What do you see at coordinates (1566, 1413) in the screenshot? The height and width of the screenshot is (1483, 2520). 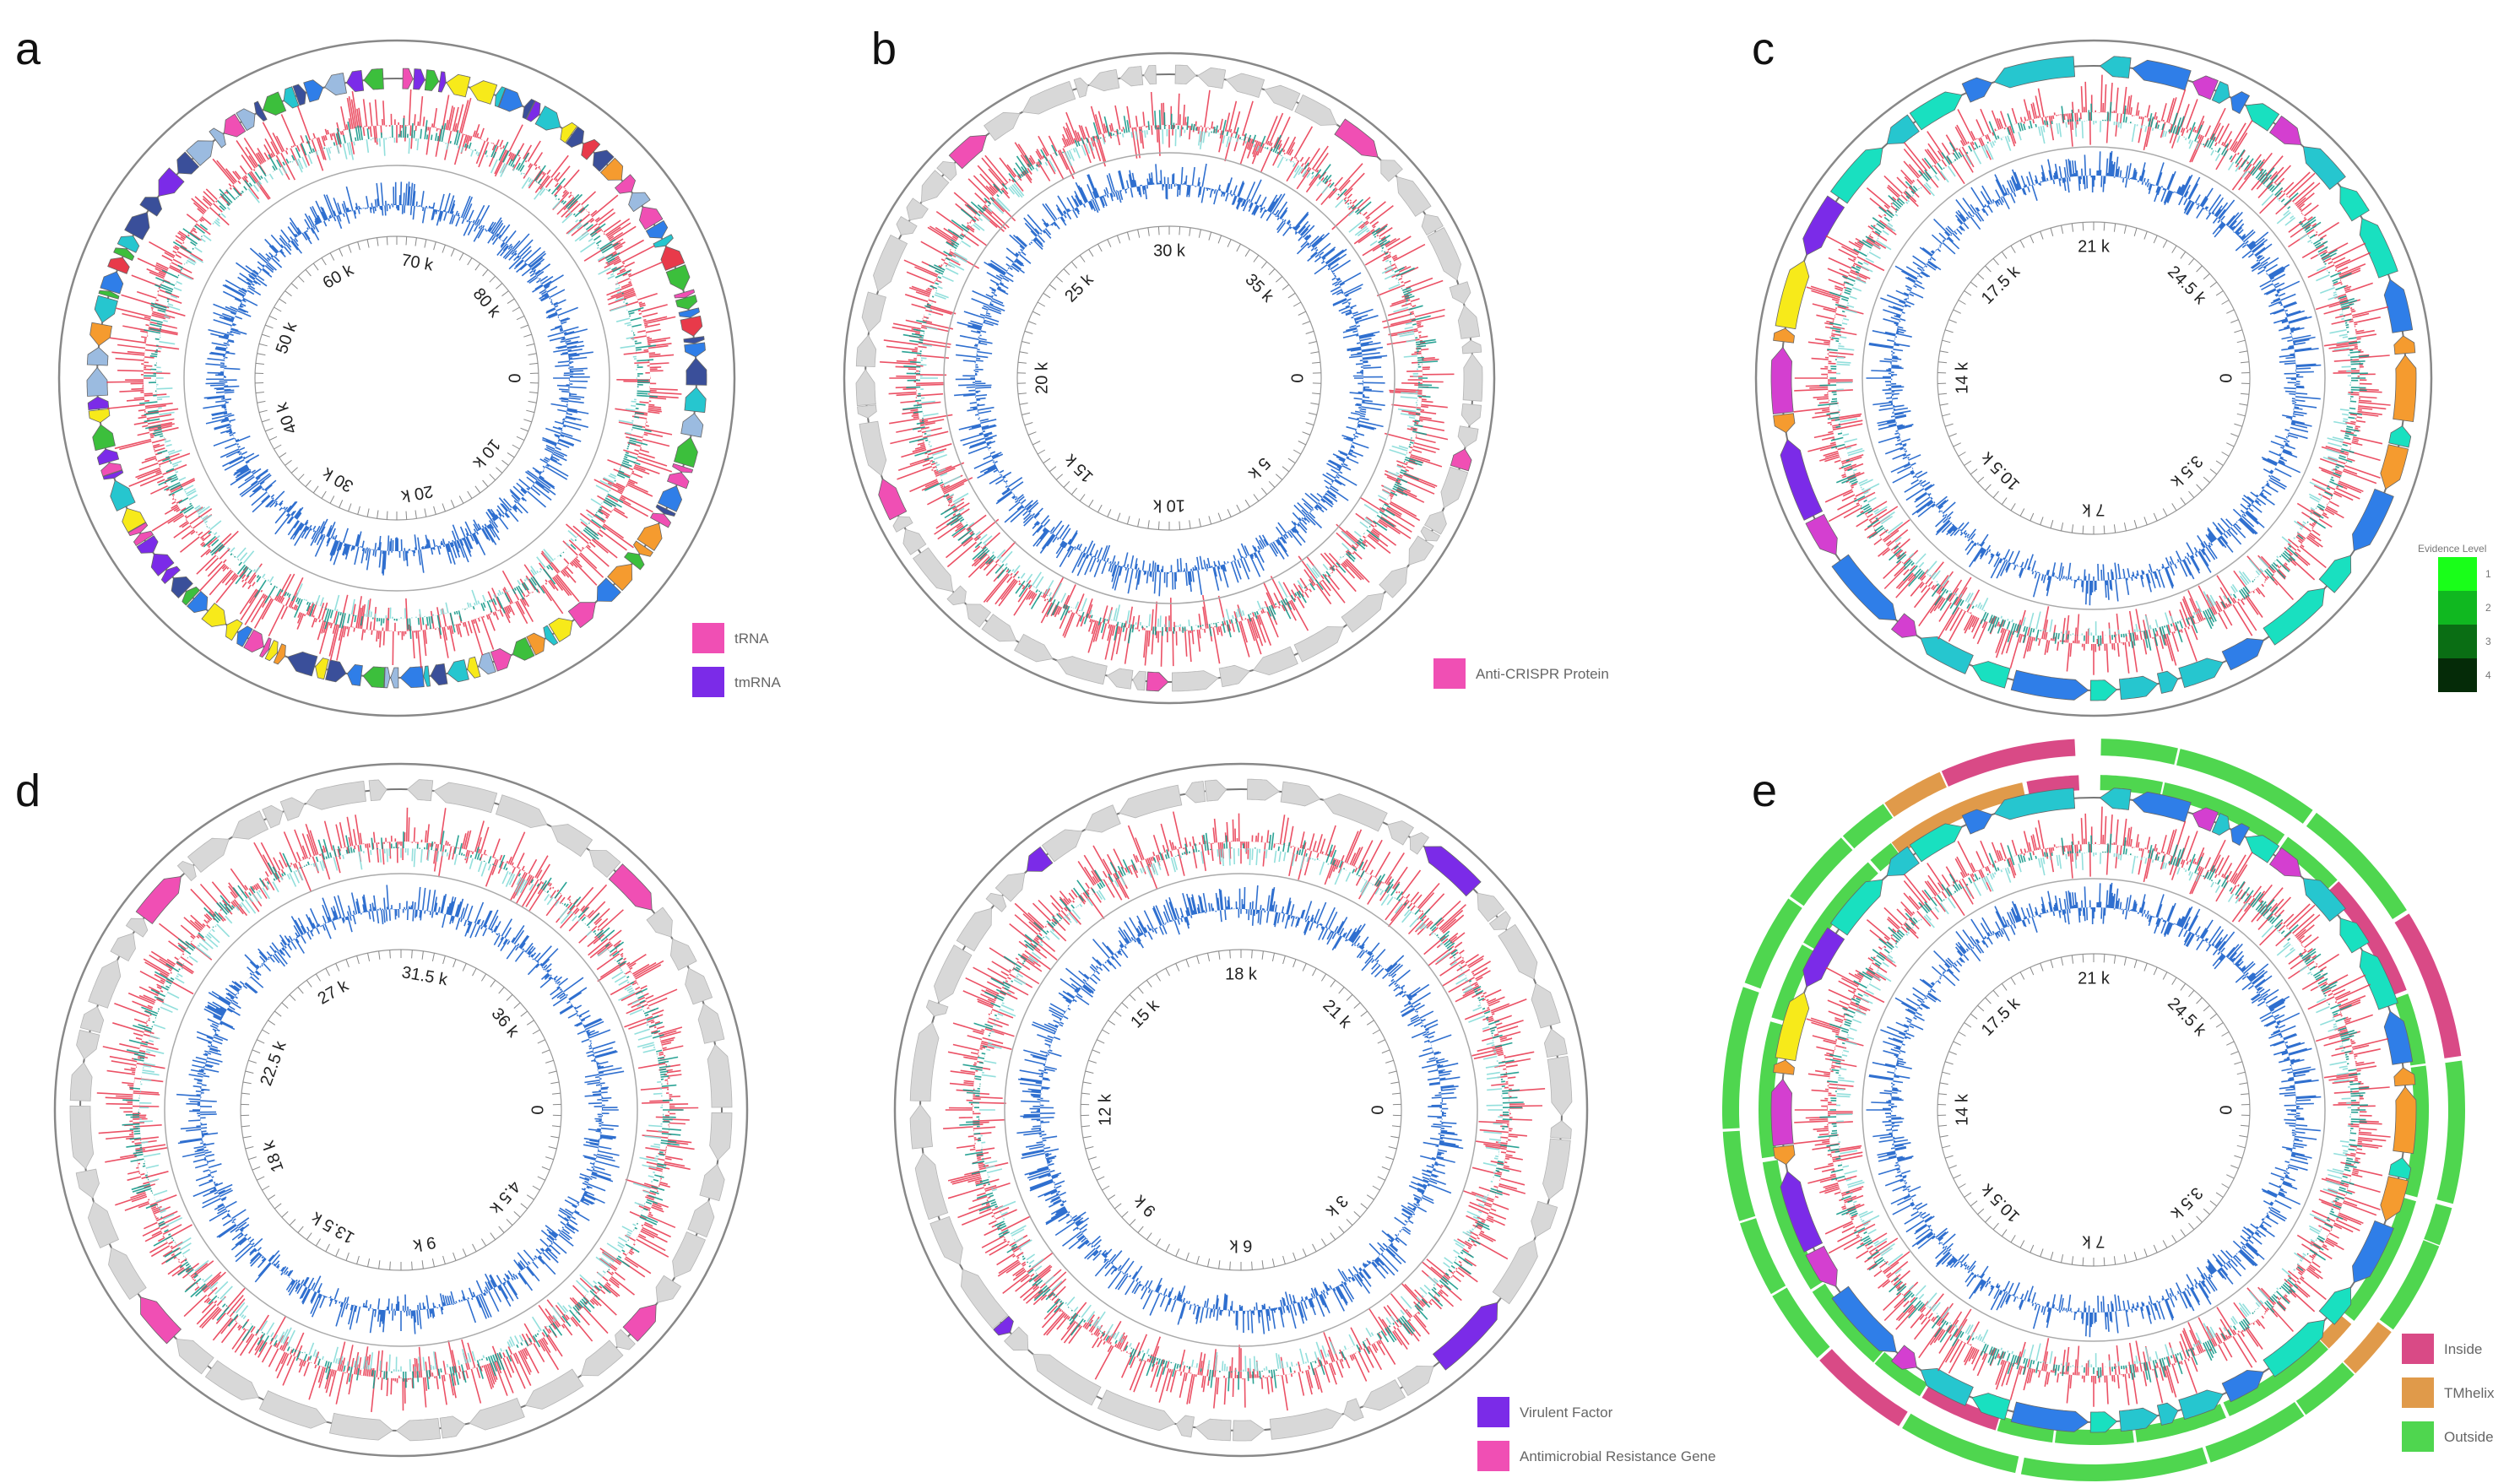 I see `legend-label: Virulent Factor` at bounding box center [1566, 1413].